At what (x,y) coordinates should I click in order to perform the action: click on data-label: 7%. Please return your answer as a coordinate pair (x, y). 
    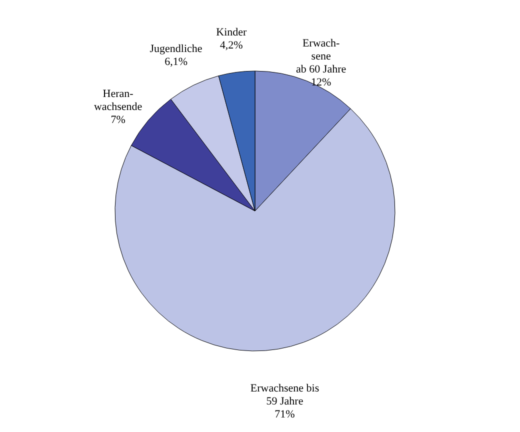
    Looking at the image, I should click on (118, 120).